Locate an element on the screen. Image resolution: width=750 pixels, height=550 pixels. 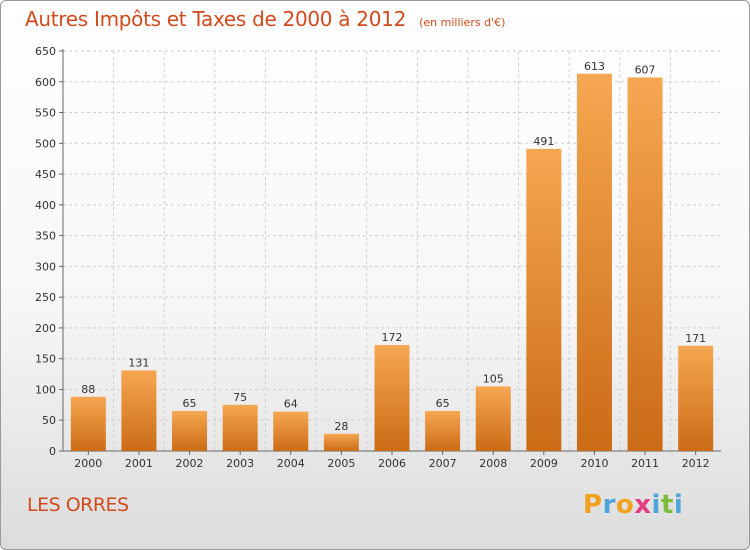
x-tick-label: 2010 is located at coordinates (594, 463).